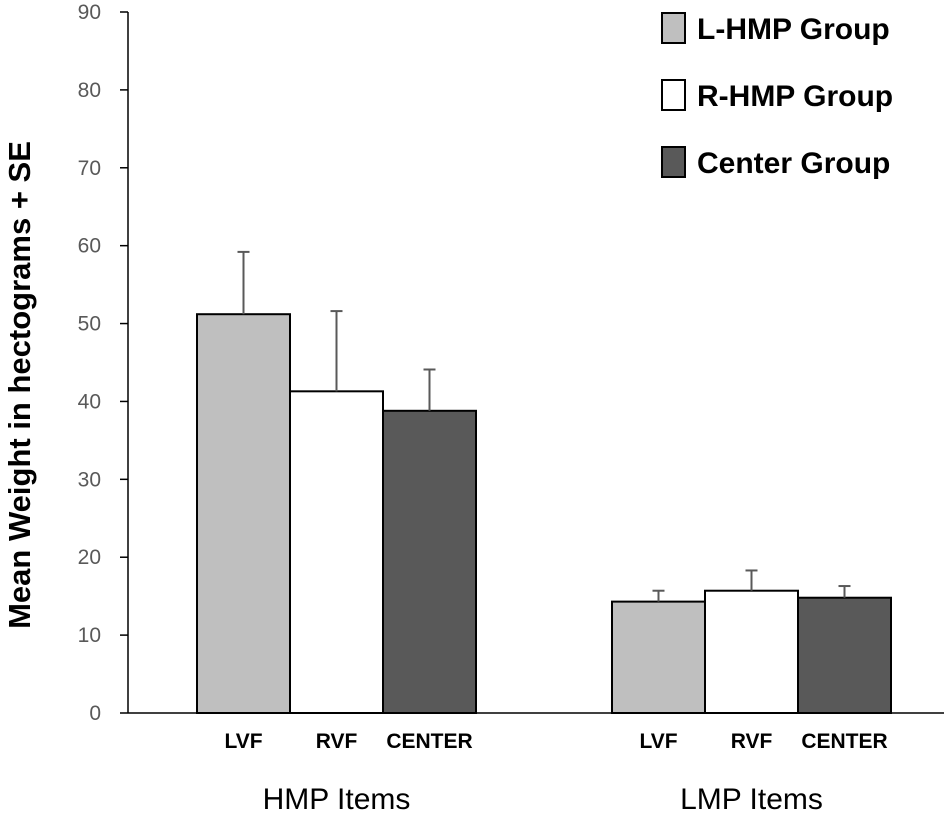 This screenshot has width=948, height=817. What do you see at coordinates (89, 635) in the screenshot?
I see `y-tick-label: 10` at bounding box center [89, 635].